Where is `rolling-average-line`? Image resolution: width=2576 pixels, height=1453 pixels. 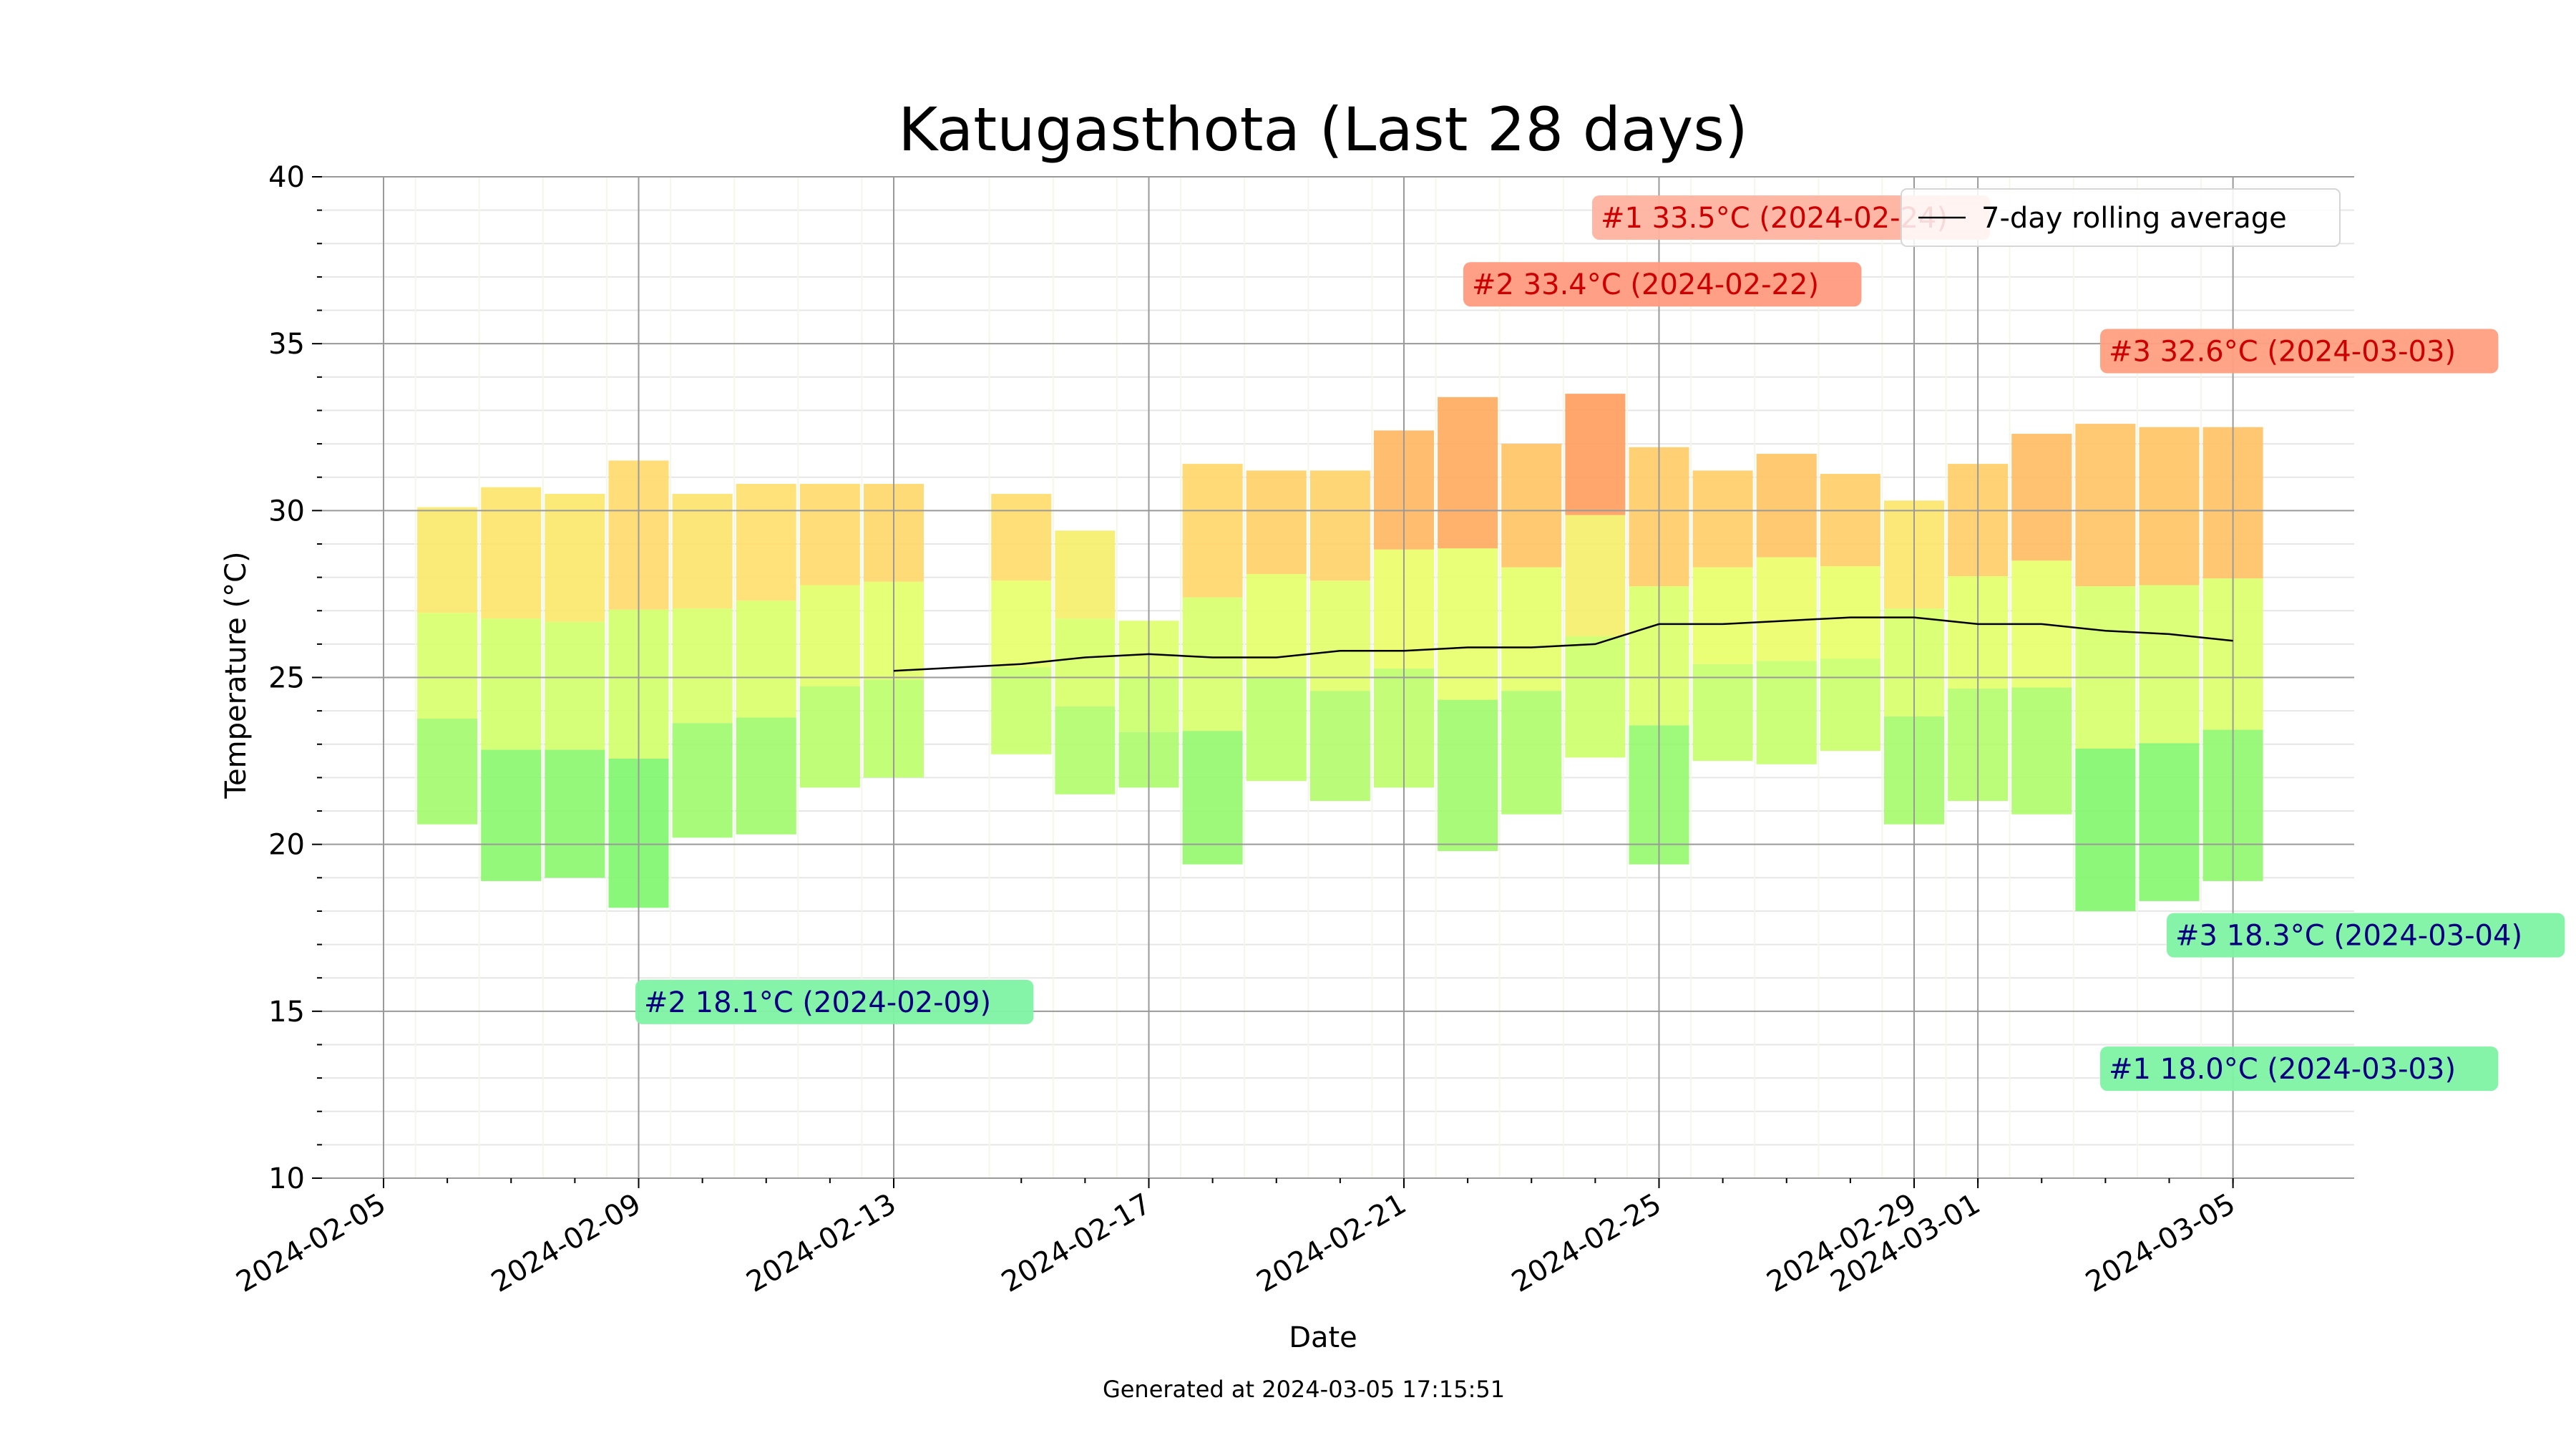
rolling-average-line is located at coordinates (1563, 644).